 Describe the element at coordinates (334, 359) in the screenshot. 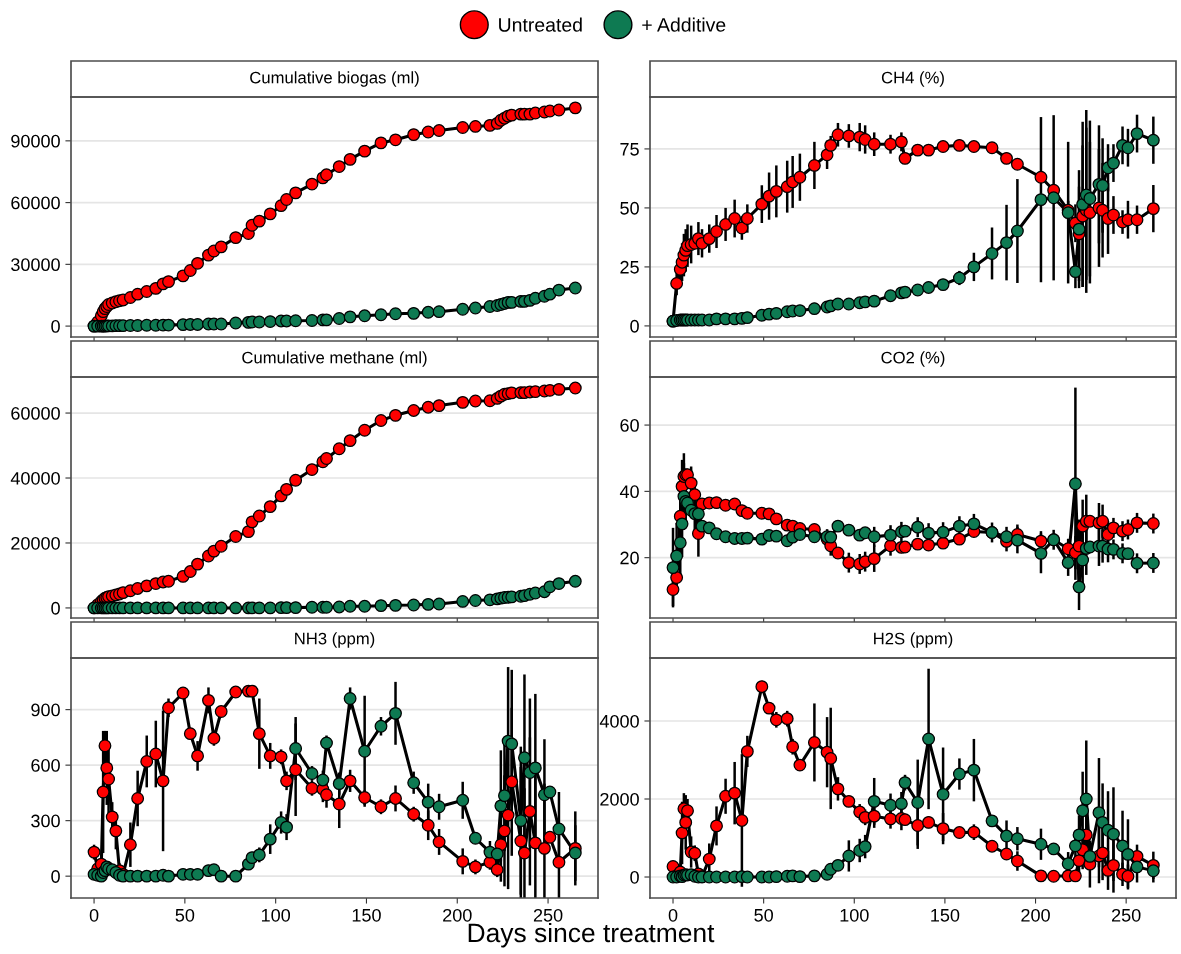

I see `chart-title: Cumulative methane (ml)` at that location.